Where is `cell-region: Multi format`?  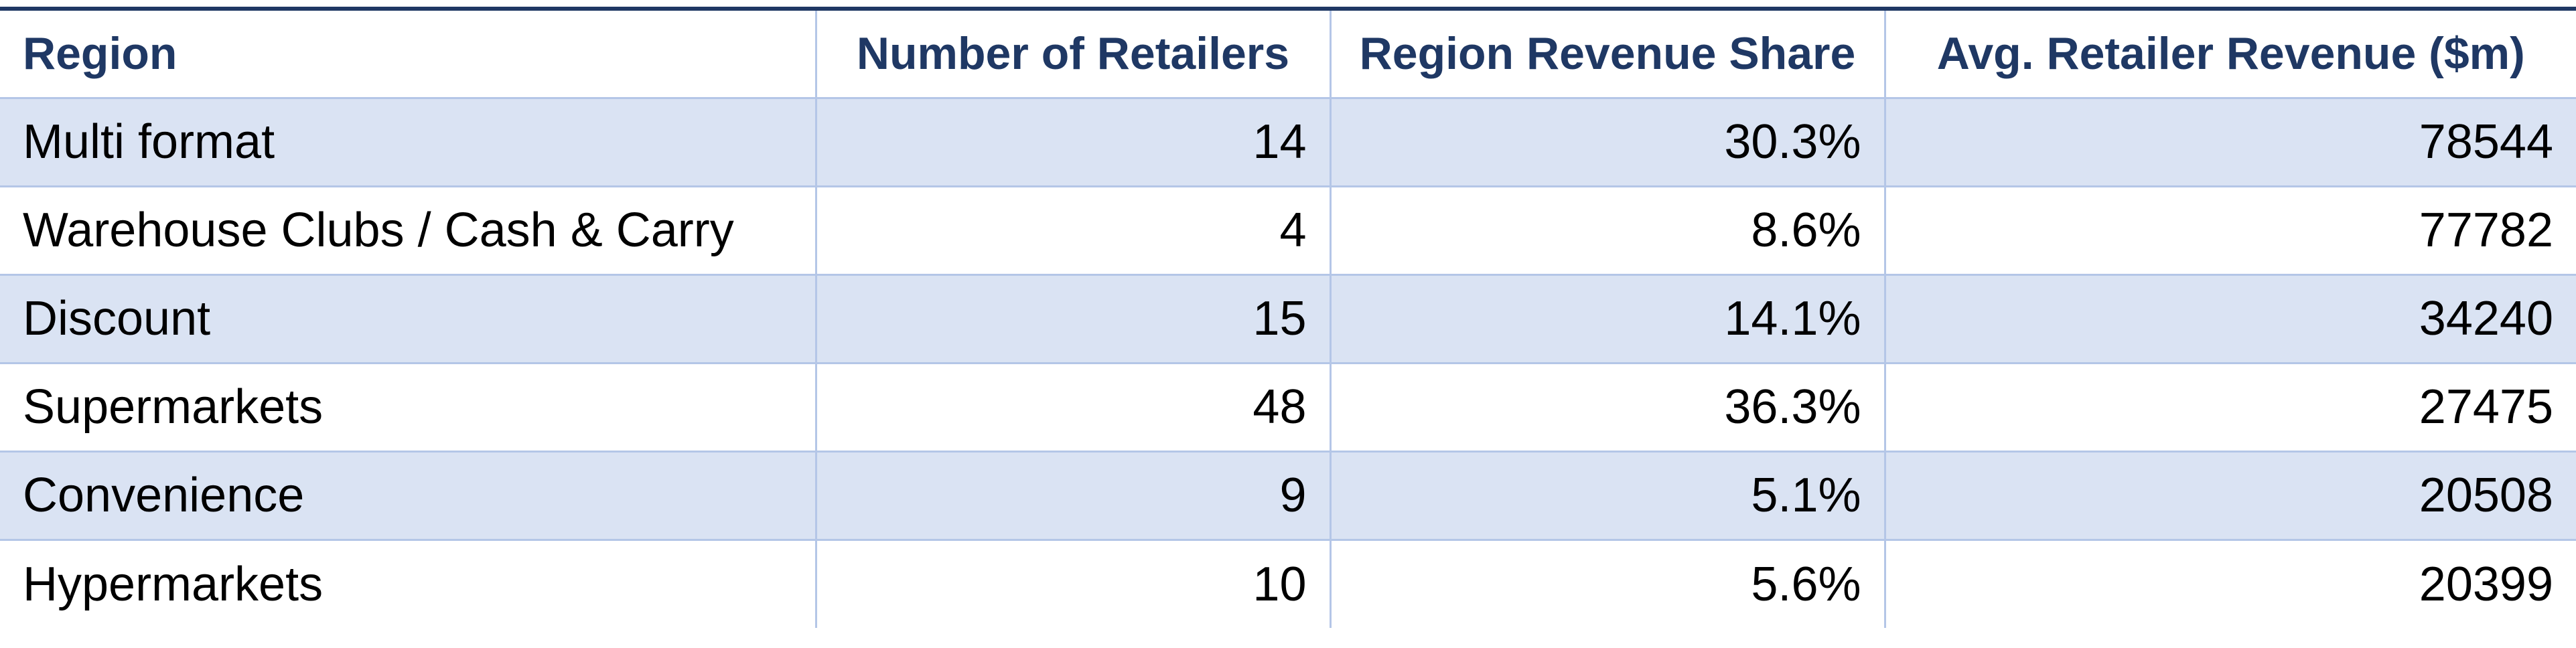
cell-region: Multi format is located at coordinates (408, 142).